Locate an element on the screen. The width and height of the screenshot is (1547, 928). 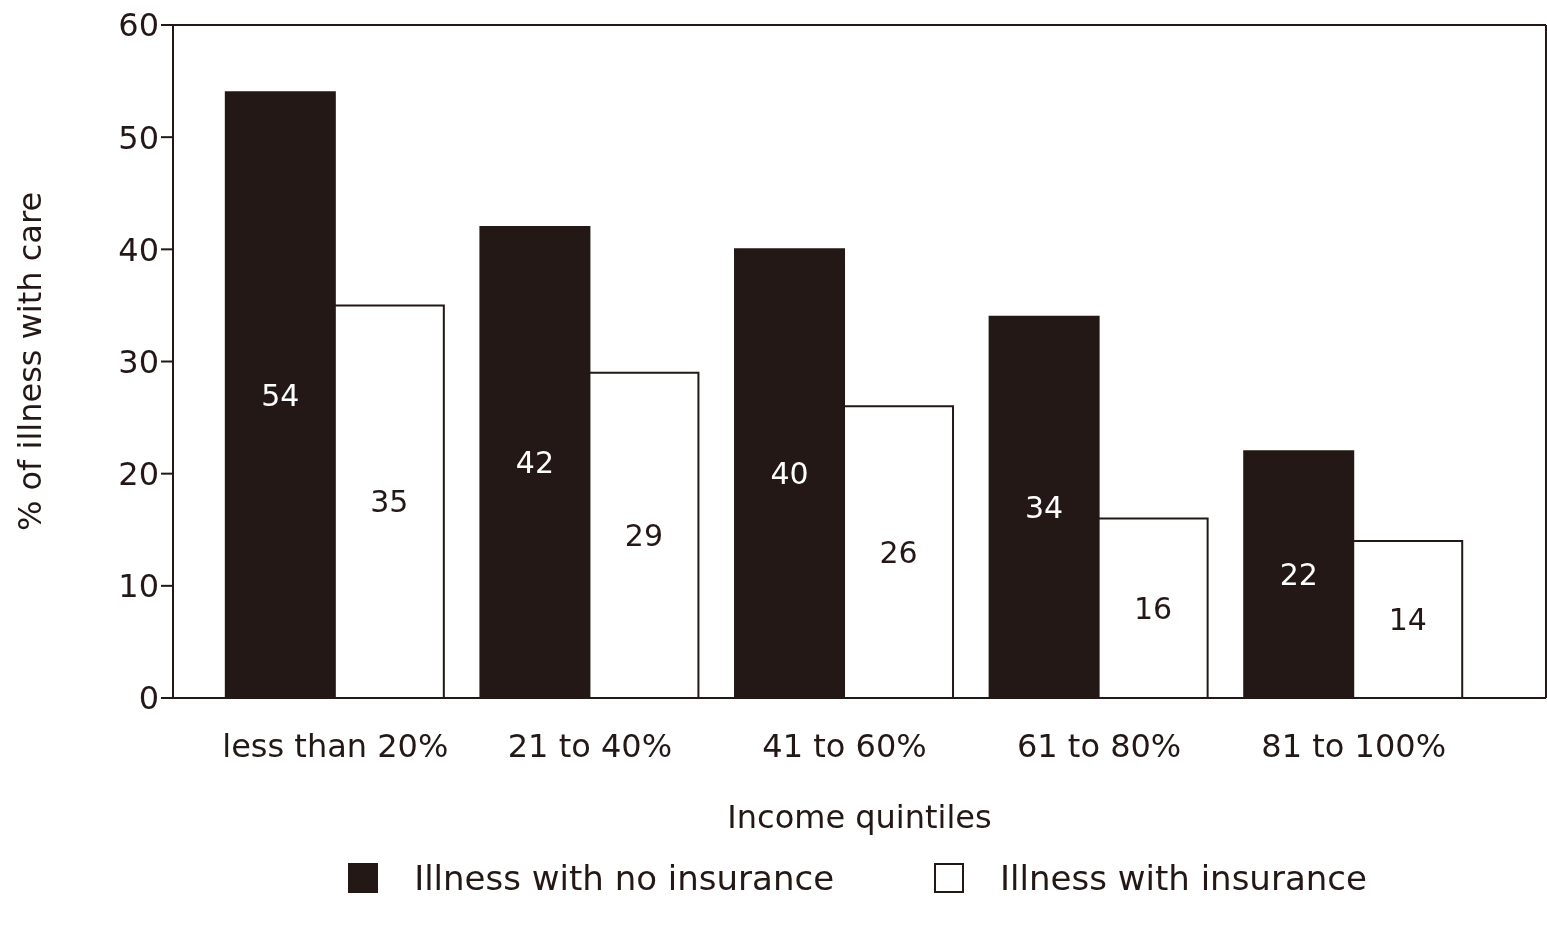
y-tick-label: 50 is located at coordinates (138, 137).